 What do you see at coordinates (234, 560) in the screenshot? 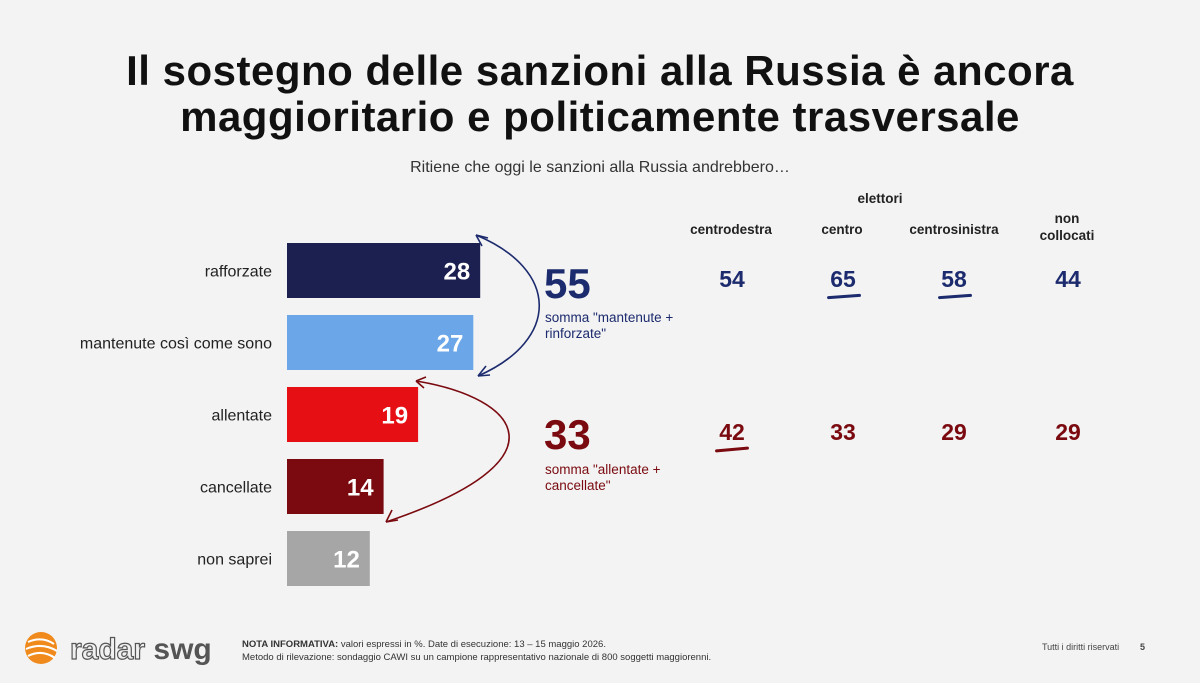
I see `category-label-4: non saprei` at bounding box center [234, 560].